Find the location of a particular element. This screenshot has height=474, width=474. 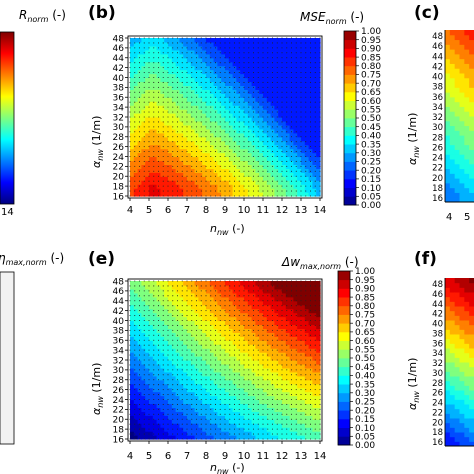

panel-b-y-axis-label: αnw (1/m) is located at coordinates (97, 142).